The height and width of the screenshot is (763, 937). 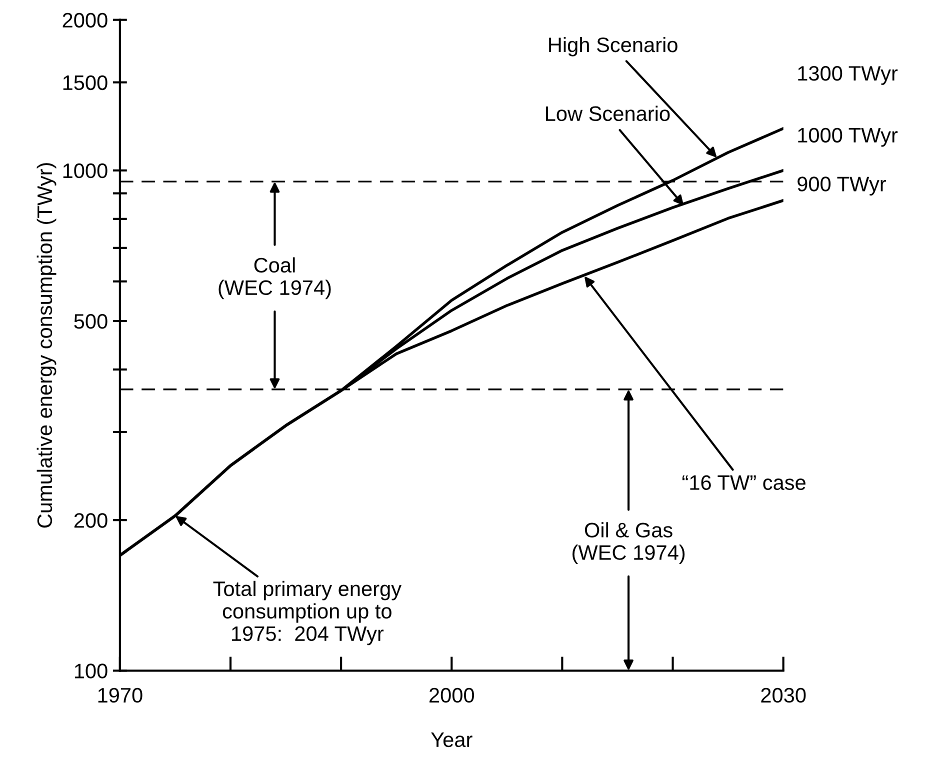 I want to click on y-tick-label: 1500, so click(x=85, y=82).